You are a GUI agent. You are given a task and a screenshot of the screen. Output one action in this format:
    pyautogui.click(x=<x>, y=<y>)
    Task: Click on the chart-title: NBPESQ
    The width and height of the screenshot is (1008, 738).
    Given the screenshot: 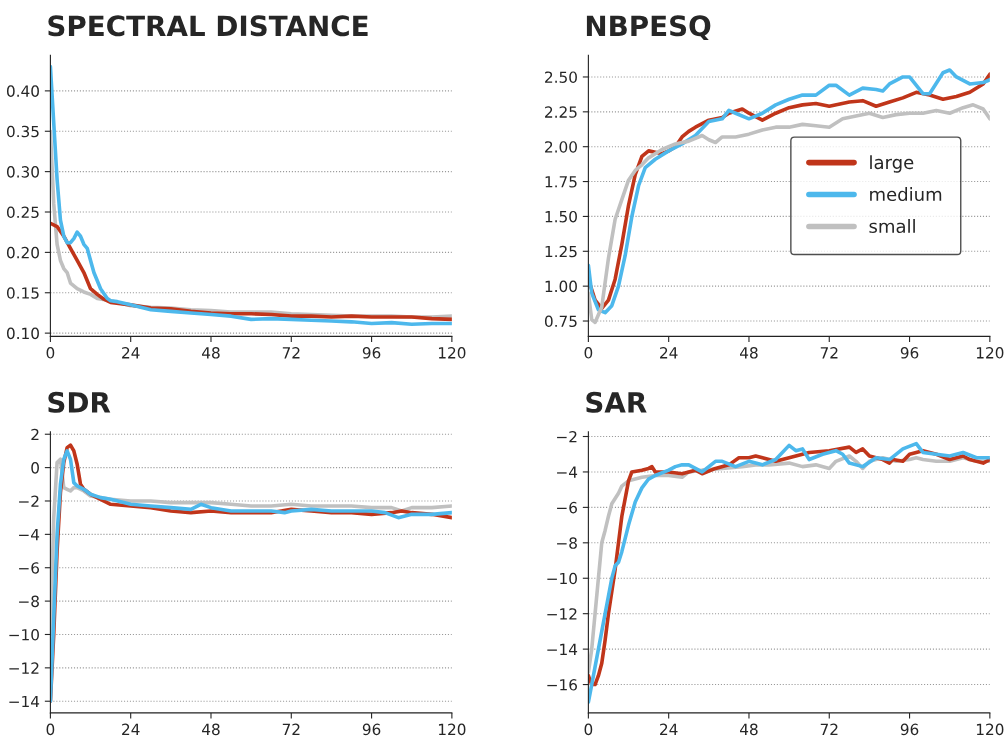 What is the action you would take?
    pyautogui.click(x=648, y=27)
    